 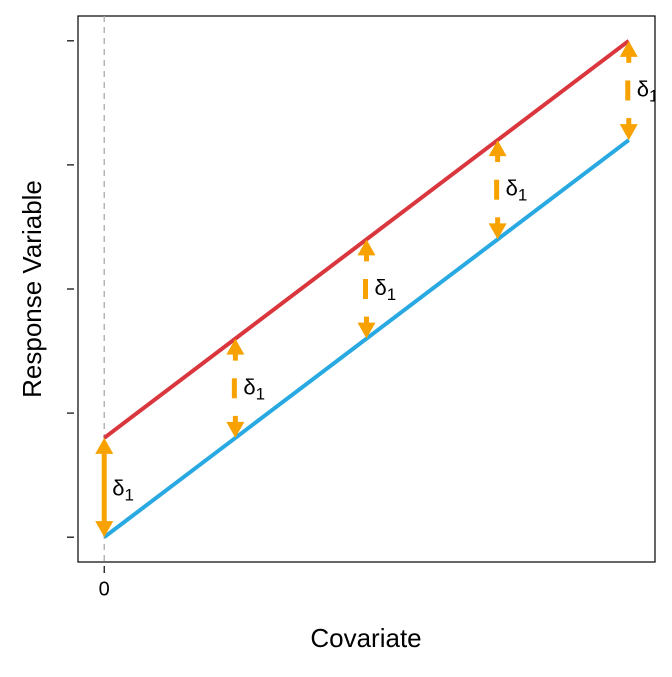 I want to click on x-axis-label: Covariate, so click(x=365, y=638).